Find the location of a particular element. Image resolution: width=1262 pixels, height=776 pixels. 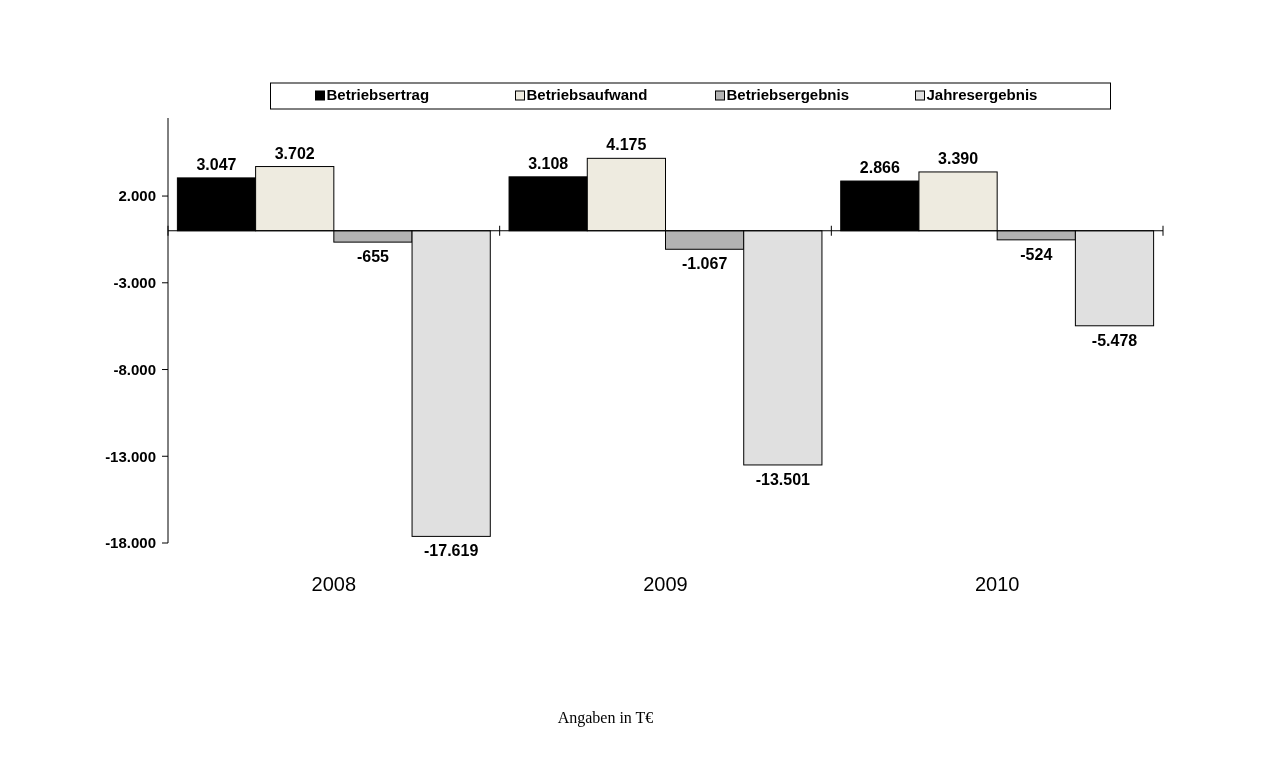

y-tick-label: -18.000 is located at coordinates (130, 543).